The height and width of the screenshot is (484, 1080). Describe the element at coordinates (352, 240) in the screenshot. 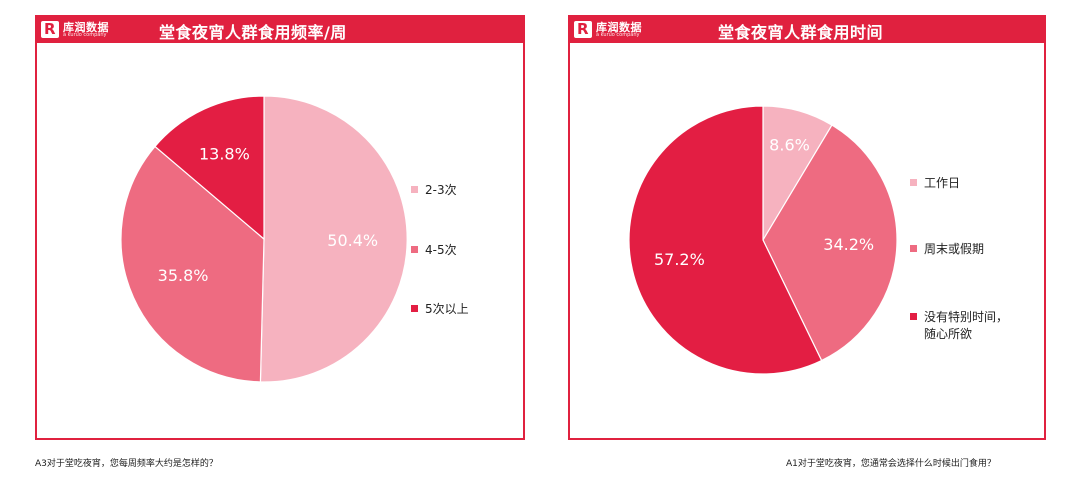

I see `slice-value-label: 50.4%` at that location.